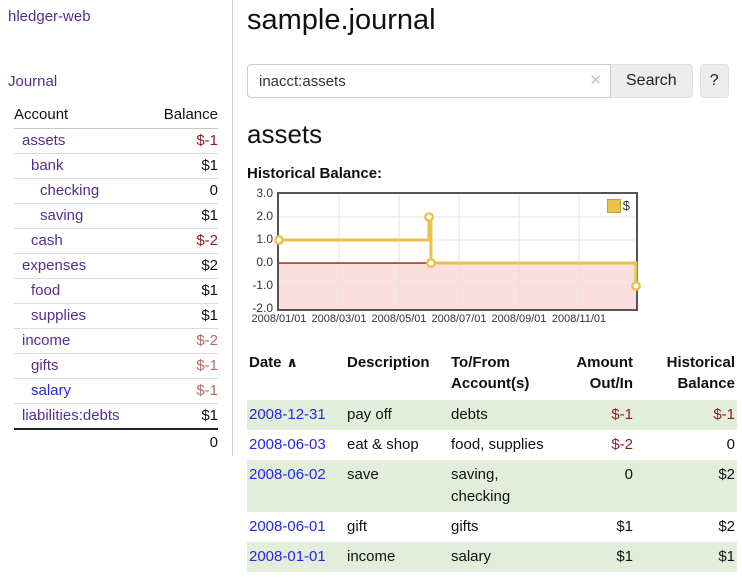  What do you see at coordinates (471, 556) in the screenshot?
I see `transaction-accounts: salary` at bounding box center [471, 556].